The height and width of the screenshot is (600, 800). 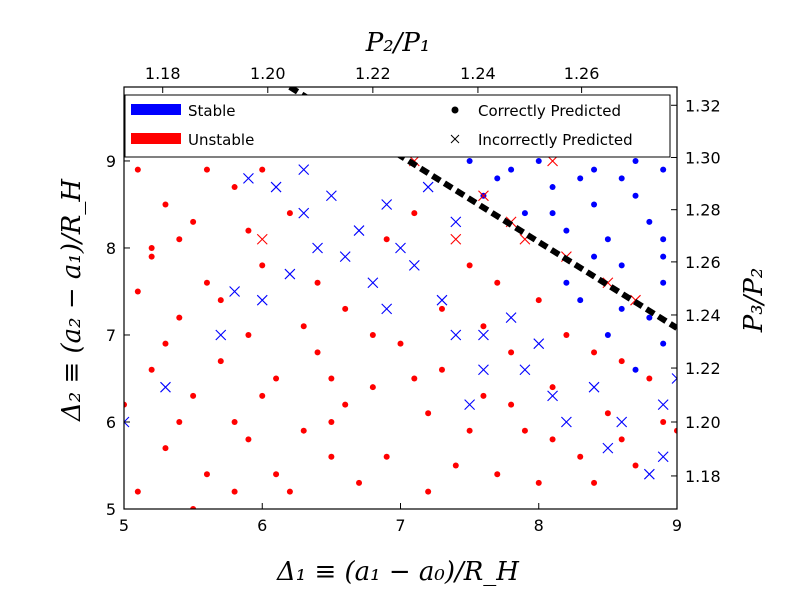 I want to click on right-tick-label: 1.20, so click(x=703, y=422).